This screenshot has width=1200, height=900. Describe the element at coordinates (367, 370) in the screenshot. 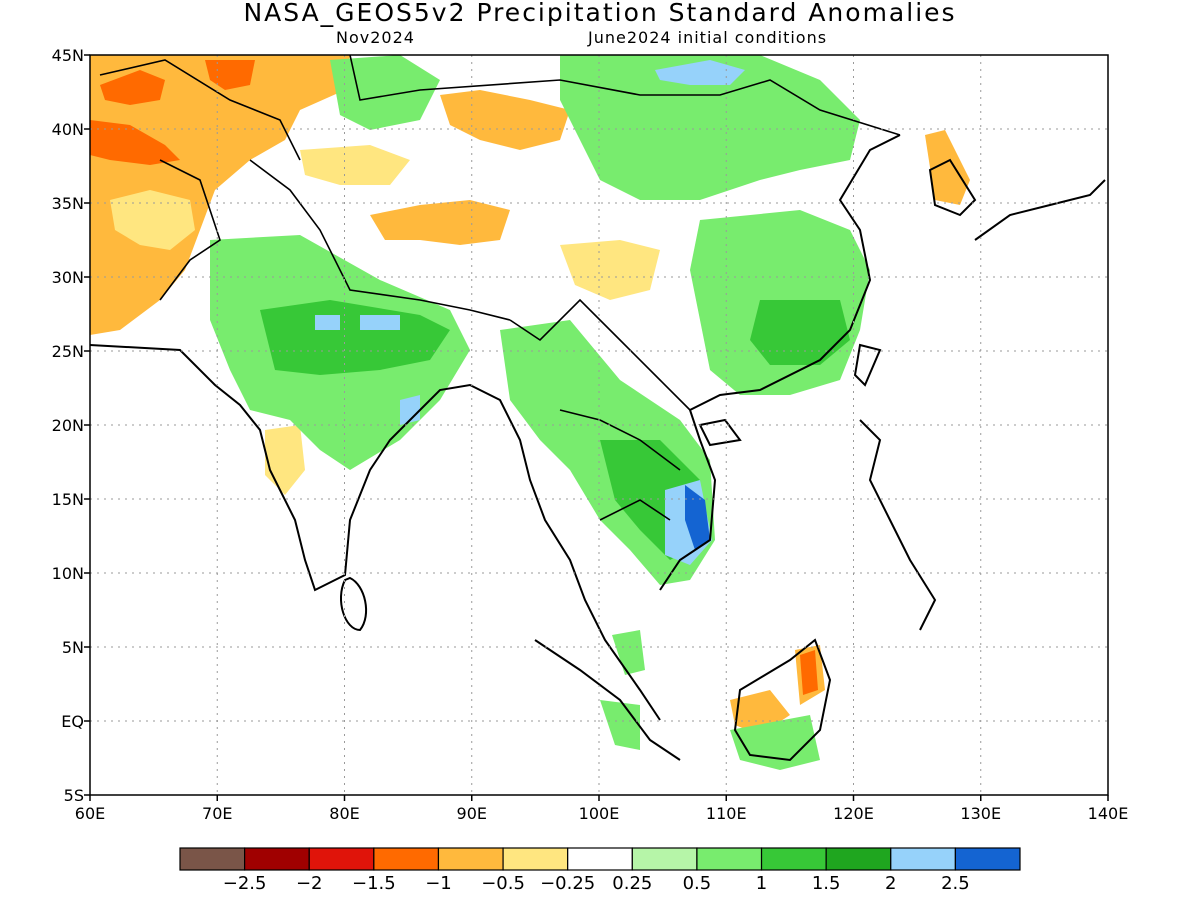

I see `very-wet-anomaly-ganges` at that location.